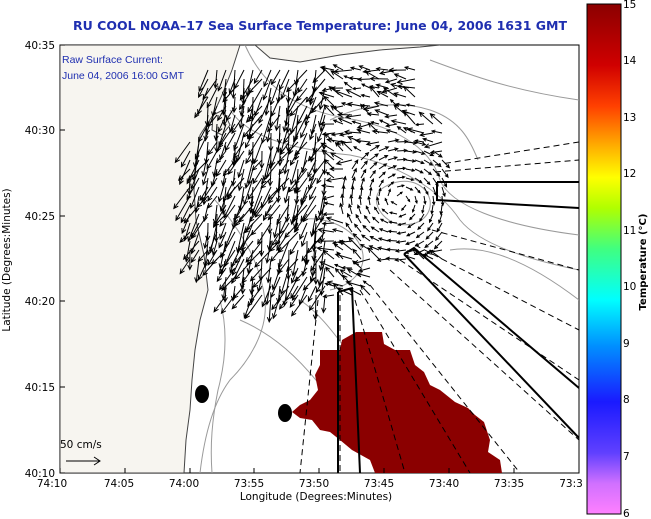 The height and width of the screenshot is (519, 651). I want to click on colorbar-tick: 10, so click(629, 287).